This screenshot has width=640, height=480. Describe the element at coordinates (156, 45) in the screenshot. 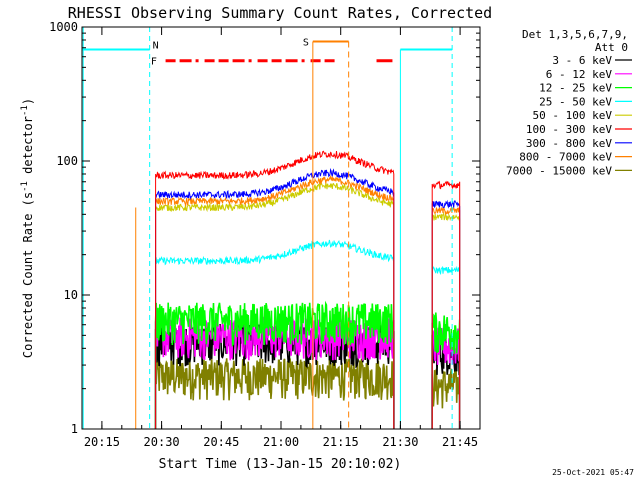

I see `night-flag-label: N` at that location.